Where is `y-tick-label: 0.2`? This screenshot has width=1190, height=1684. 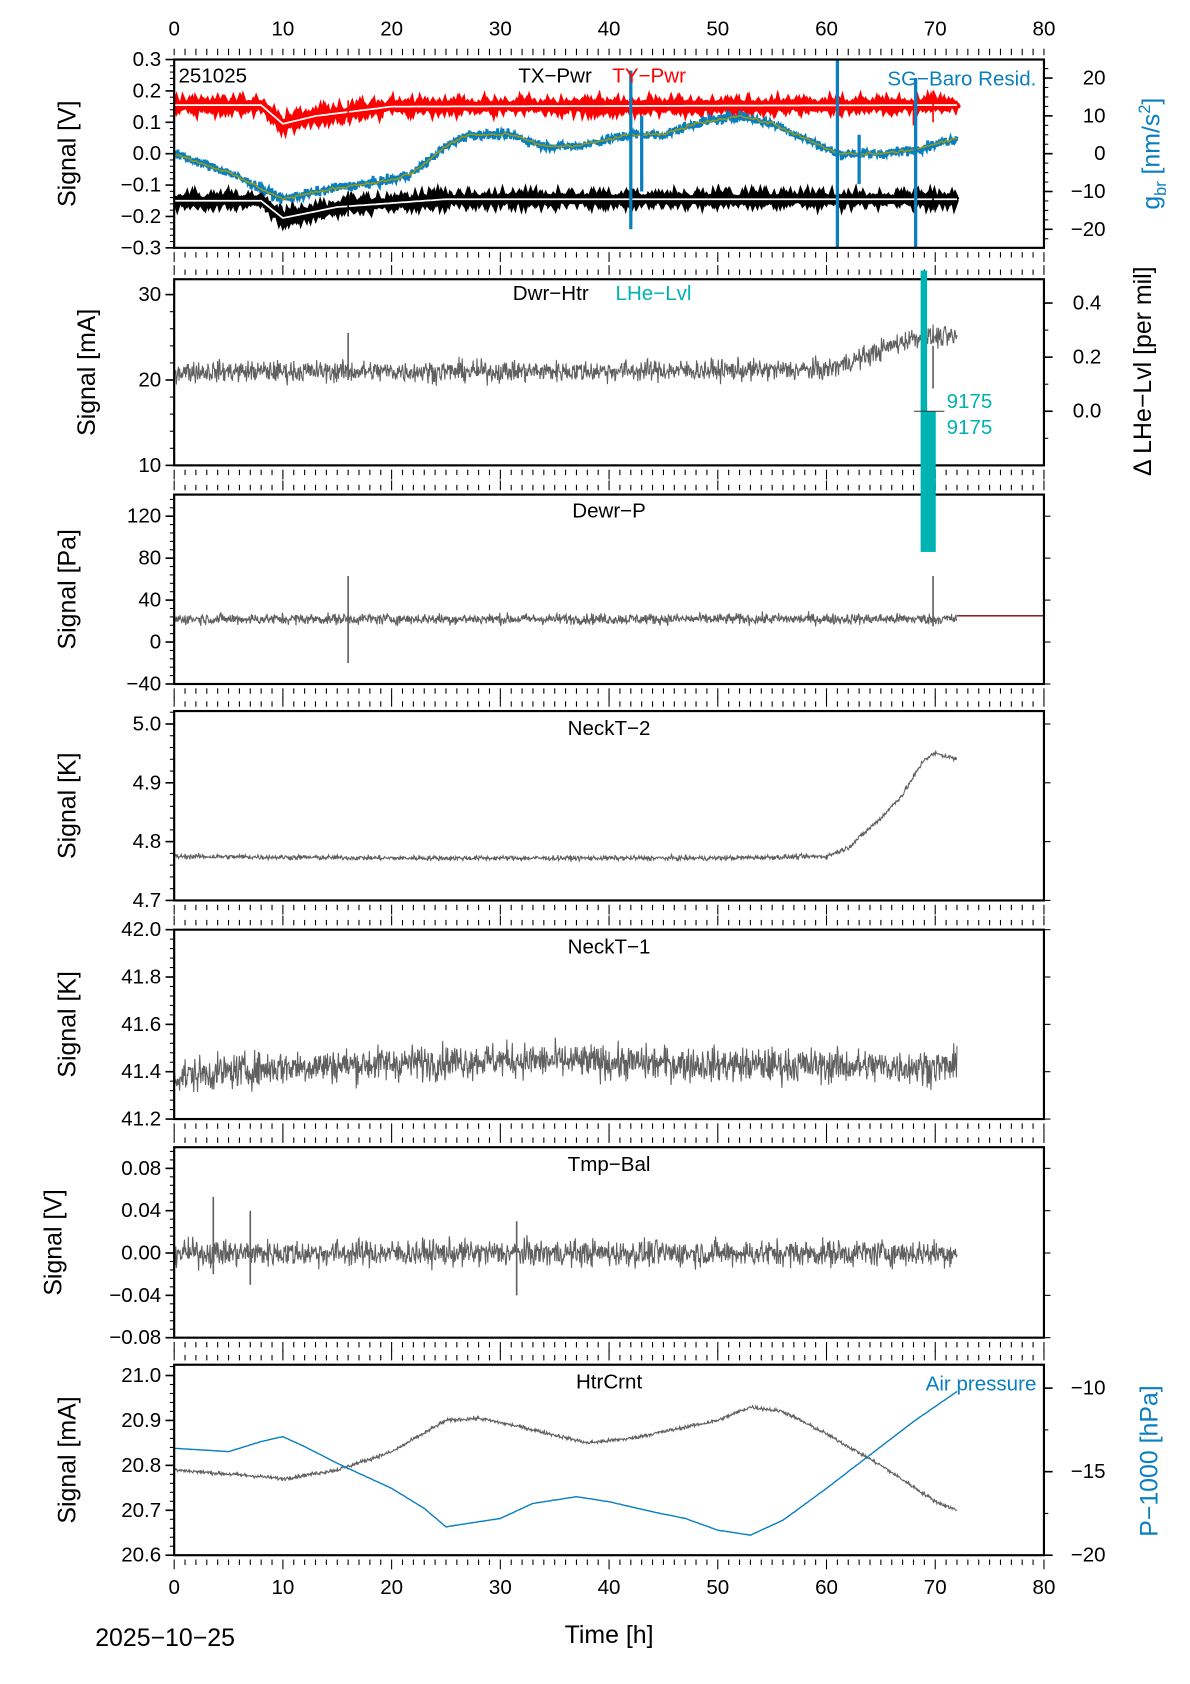 y-tick-label: 0.2 is located at coordinates (147, 90).